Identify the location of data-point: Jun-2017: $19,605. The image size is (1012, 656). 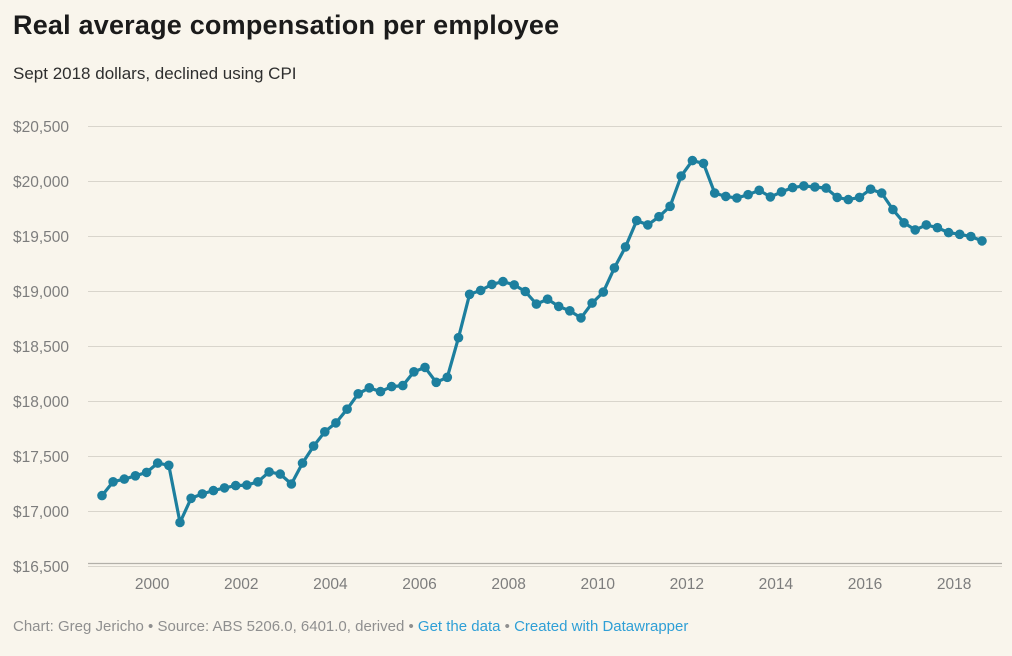
(926, 225).